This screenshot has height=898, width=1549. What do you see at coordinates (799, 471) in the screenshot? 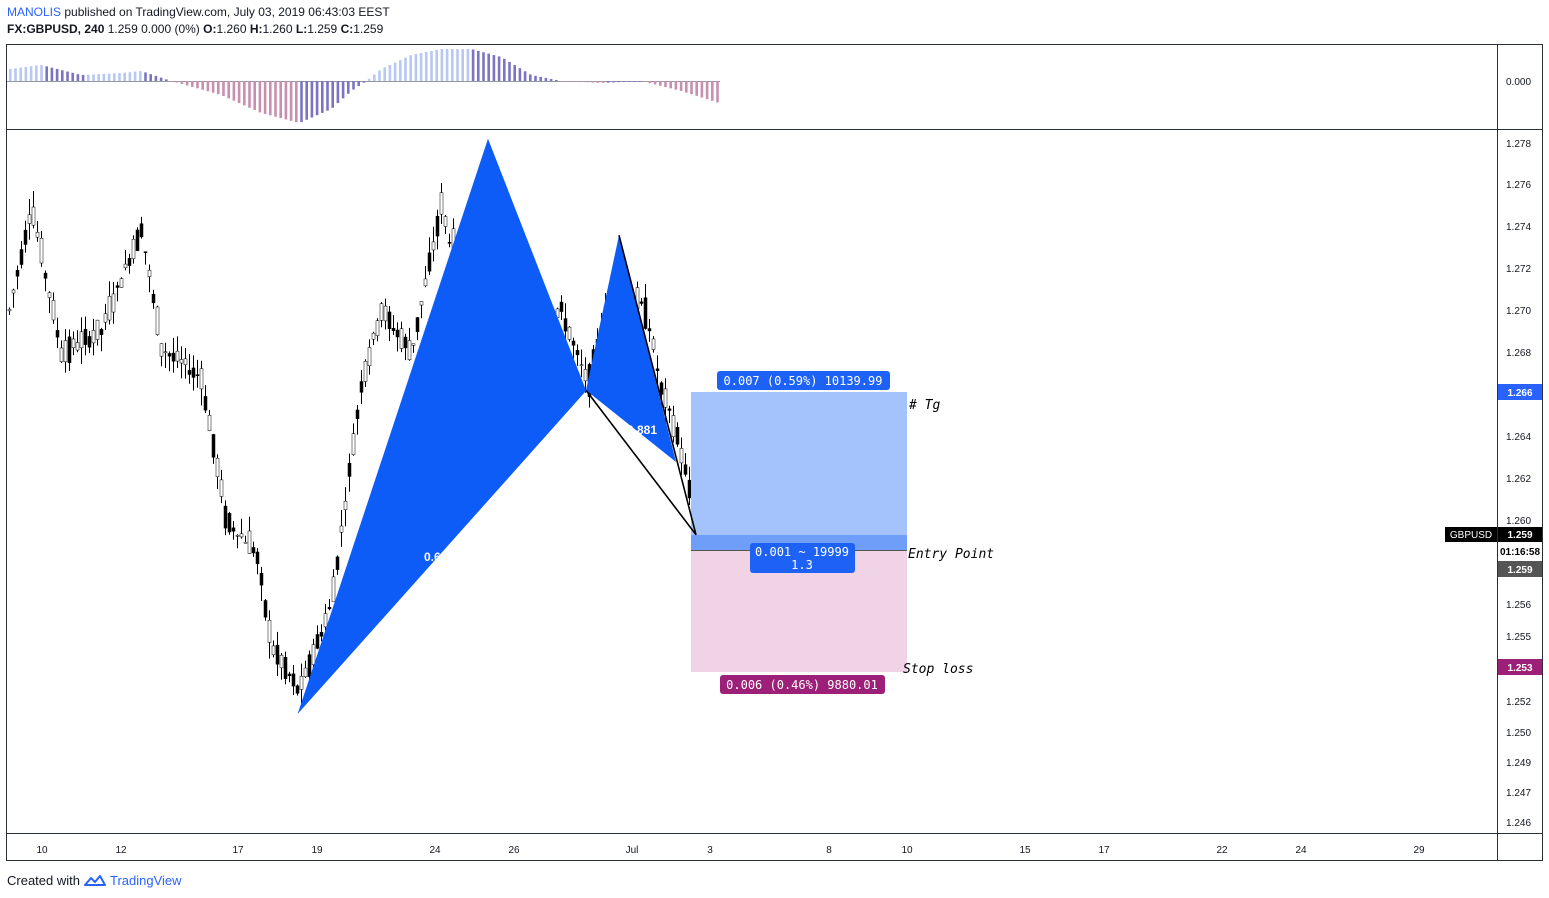
I see `profit-zone` at bounding box center [799, 471].